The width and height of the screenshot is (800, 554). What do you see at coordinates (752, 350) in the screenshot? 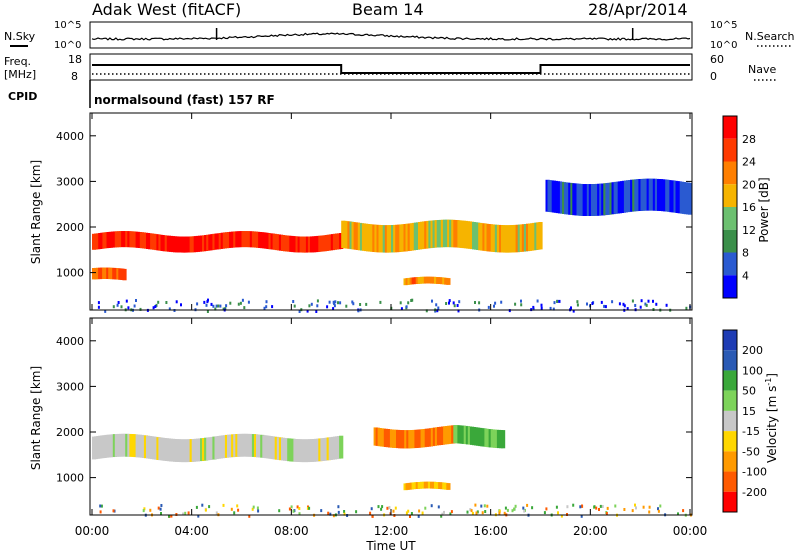
I see `colorbar-tick: 200` at bounding box center [752, 350].